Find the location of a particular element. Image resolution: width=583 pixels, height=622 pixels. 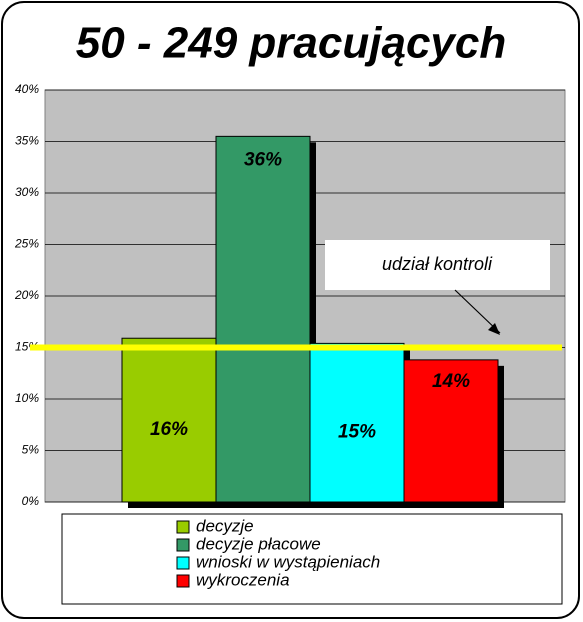

legend-box is located at coordinates (312, 559).